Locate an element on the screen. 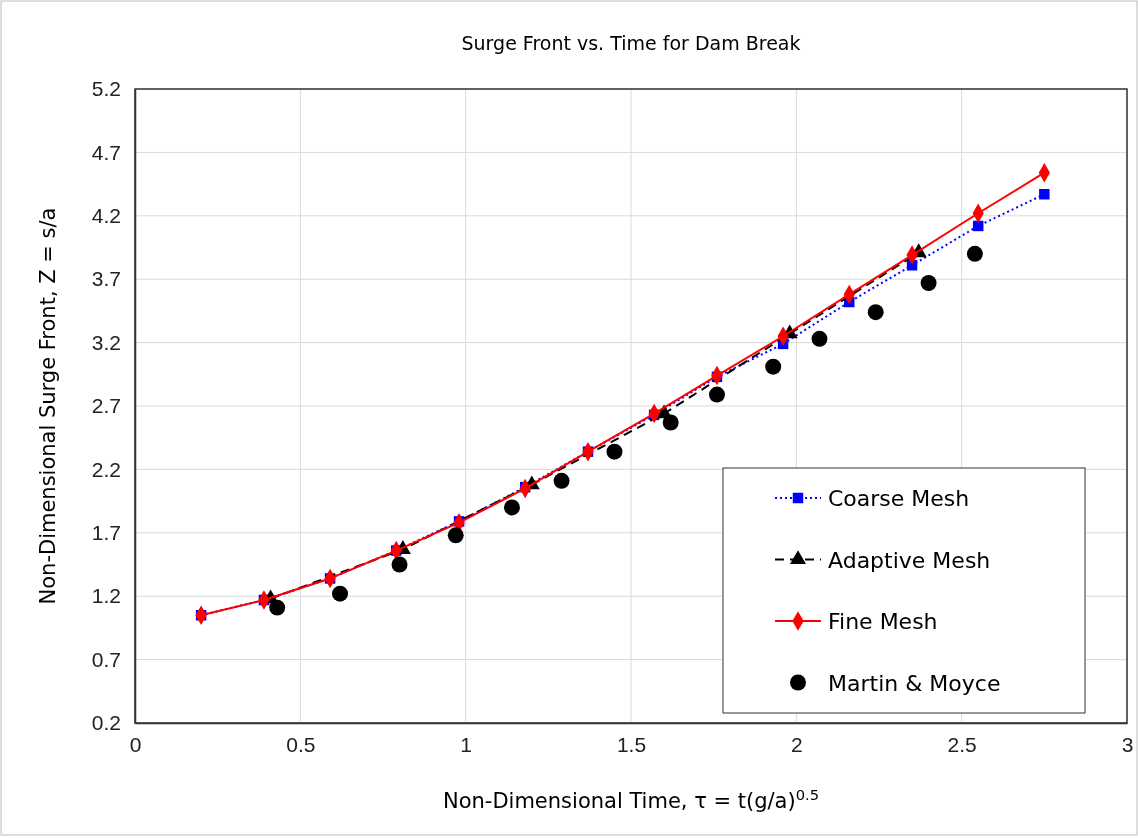 The image size is (1138, 838). y-axis-title: Non-Dimensional Surge Front, Z = s/a is located at coordinates (48, 406).